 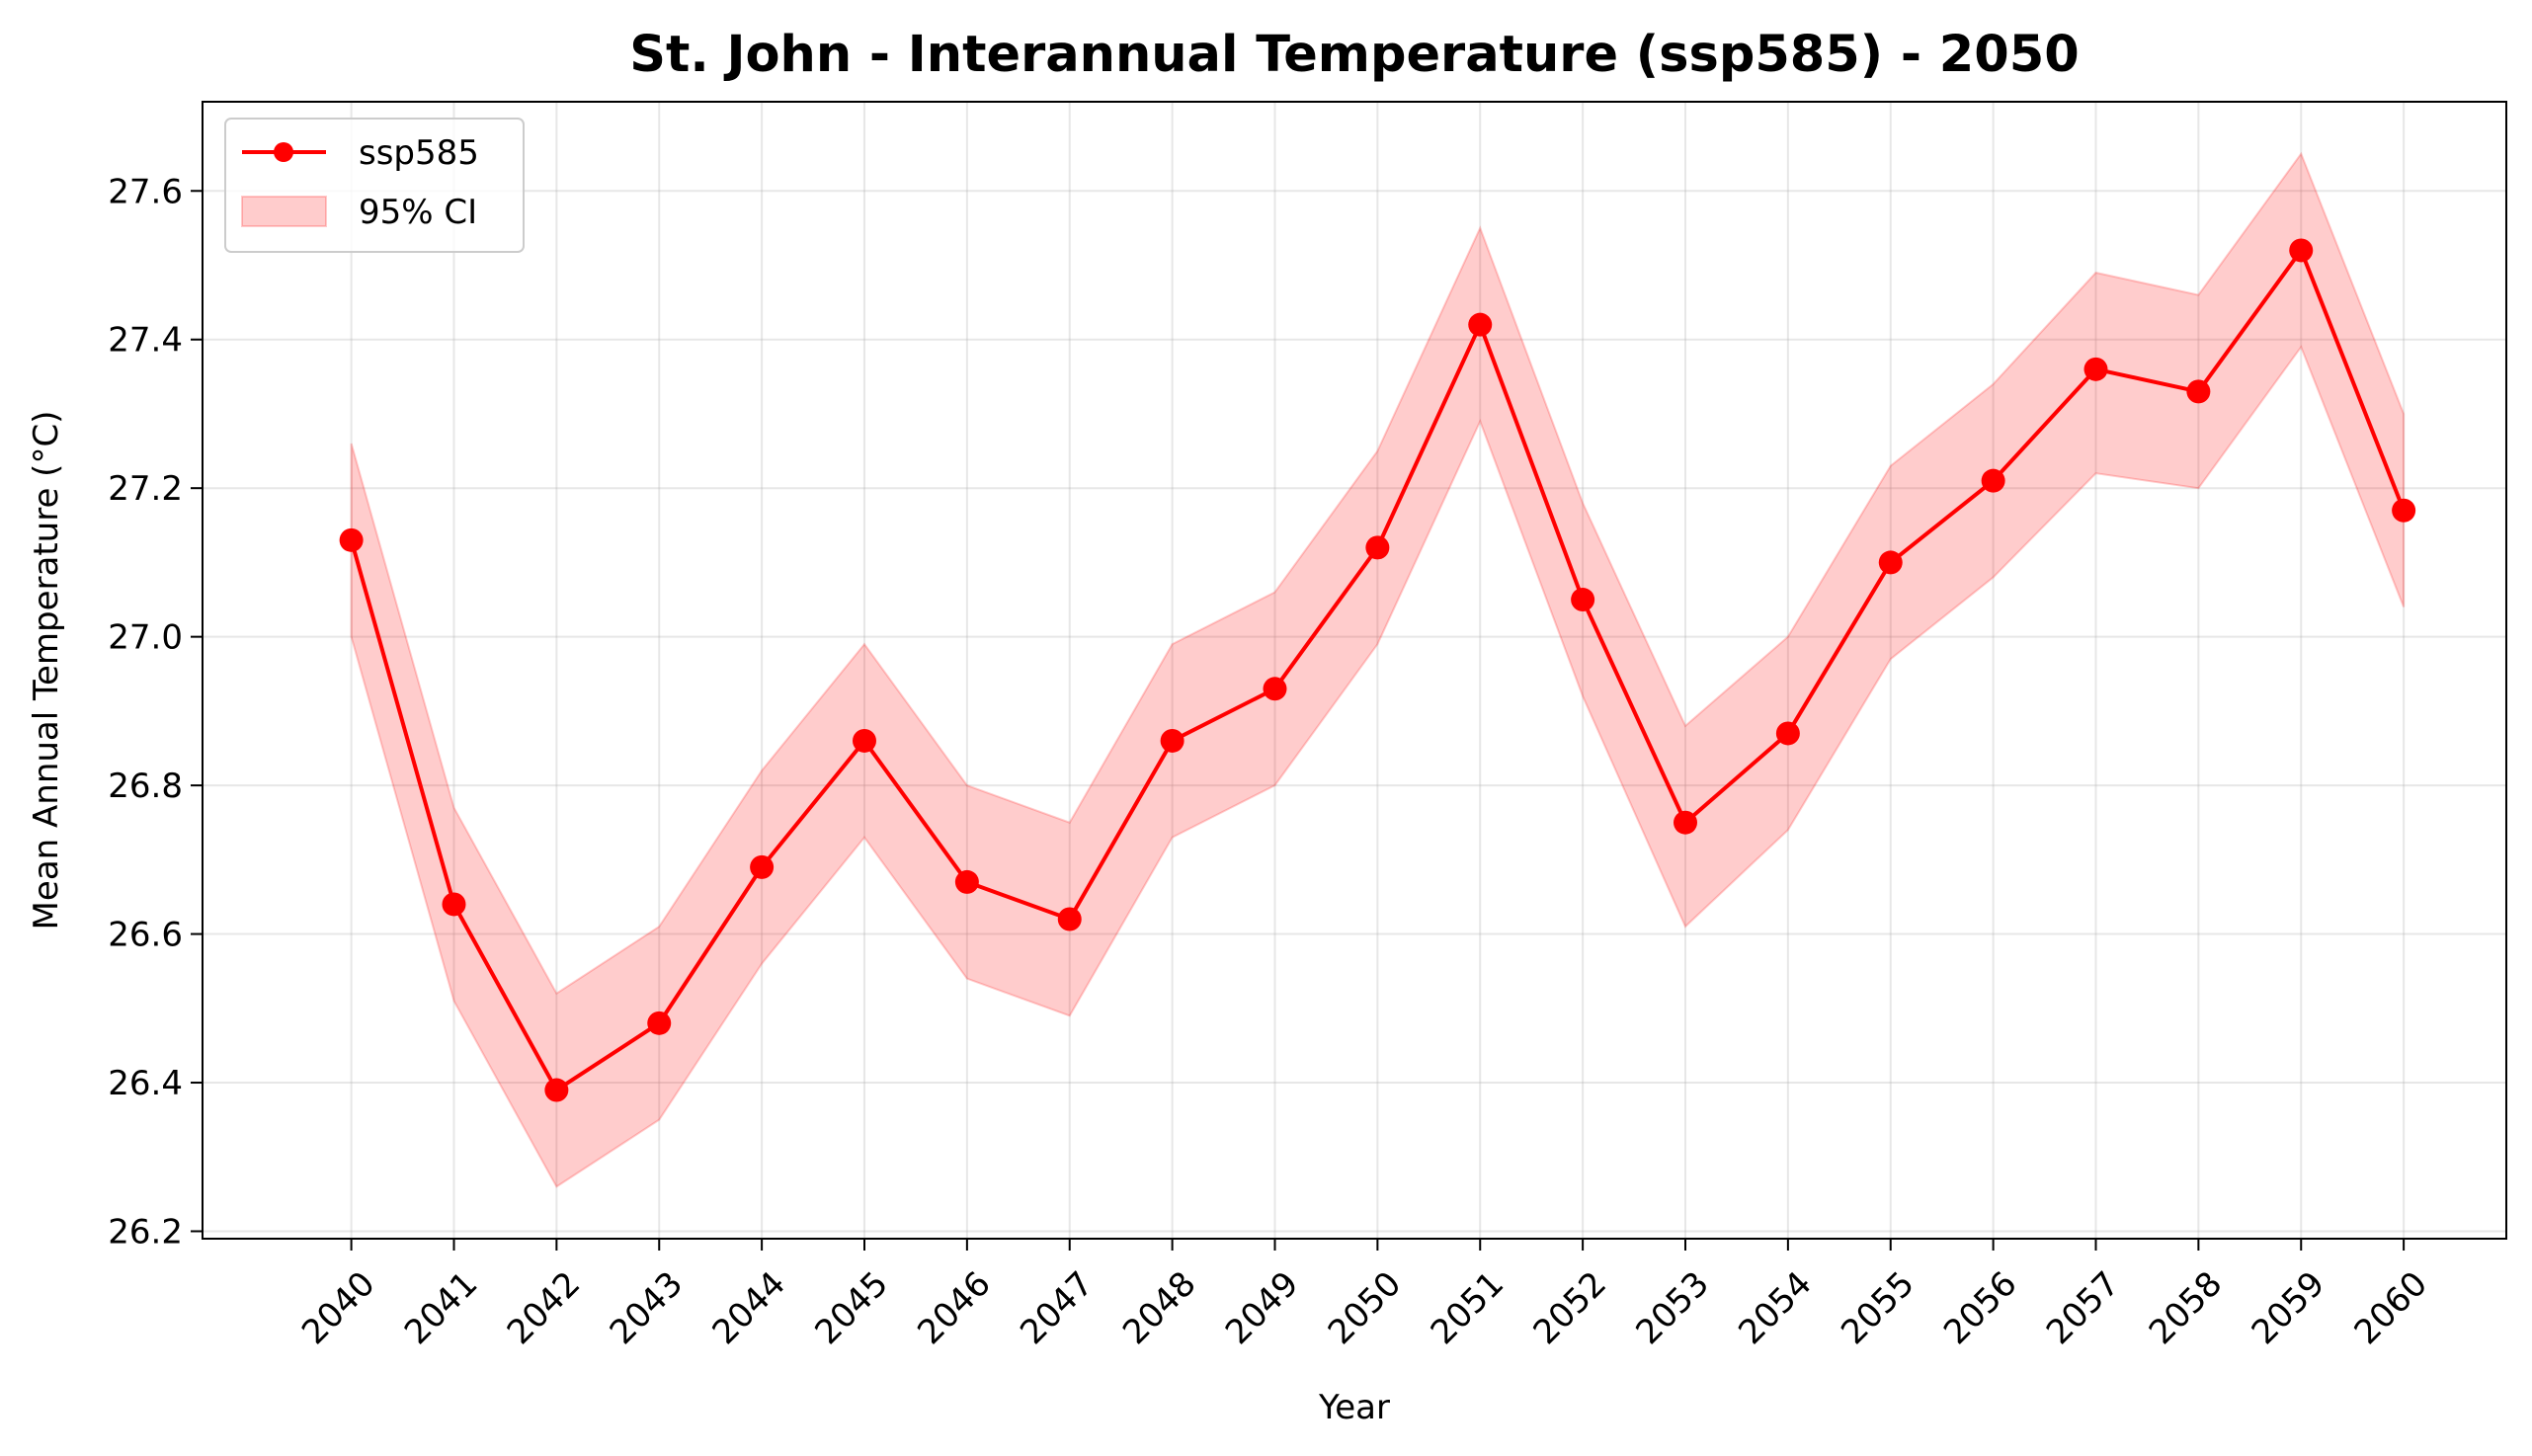 I want to click on data-point-2057, so click(x=2095, y=369).